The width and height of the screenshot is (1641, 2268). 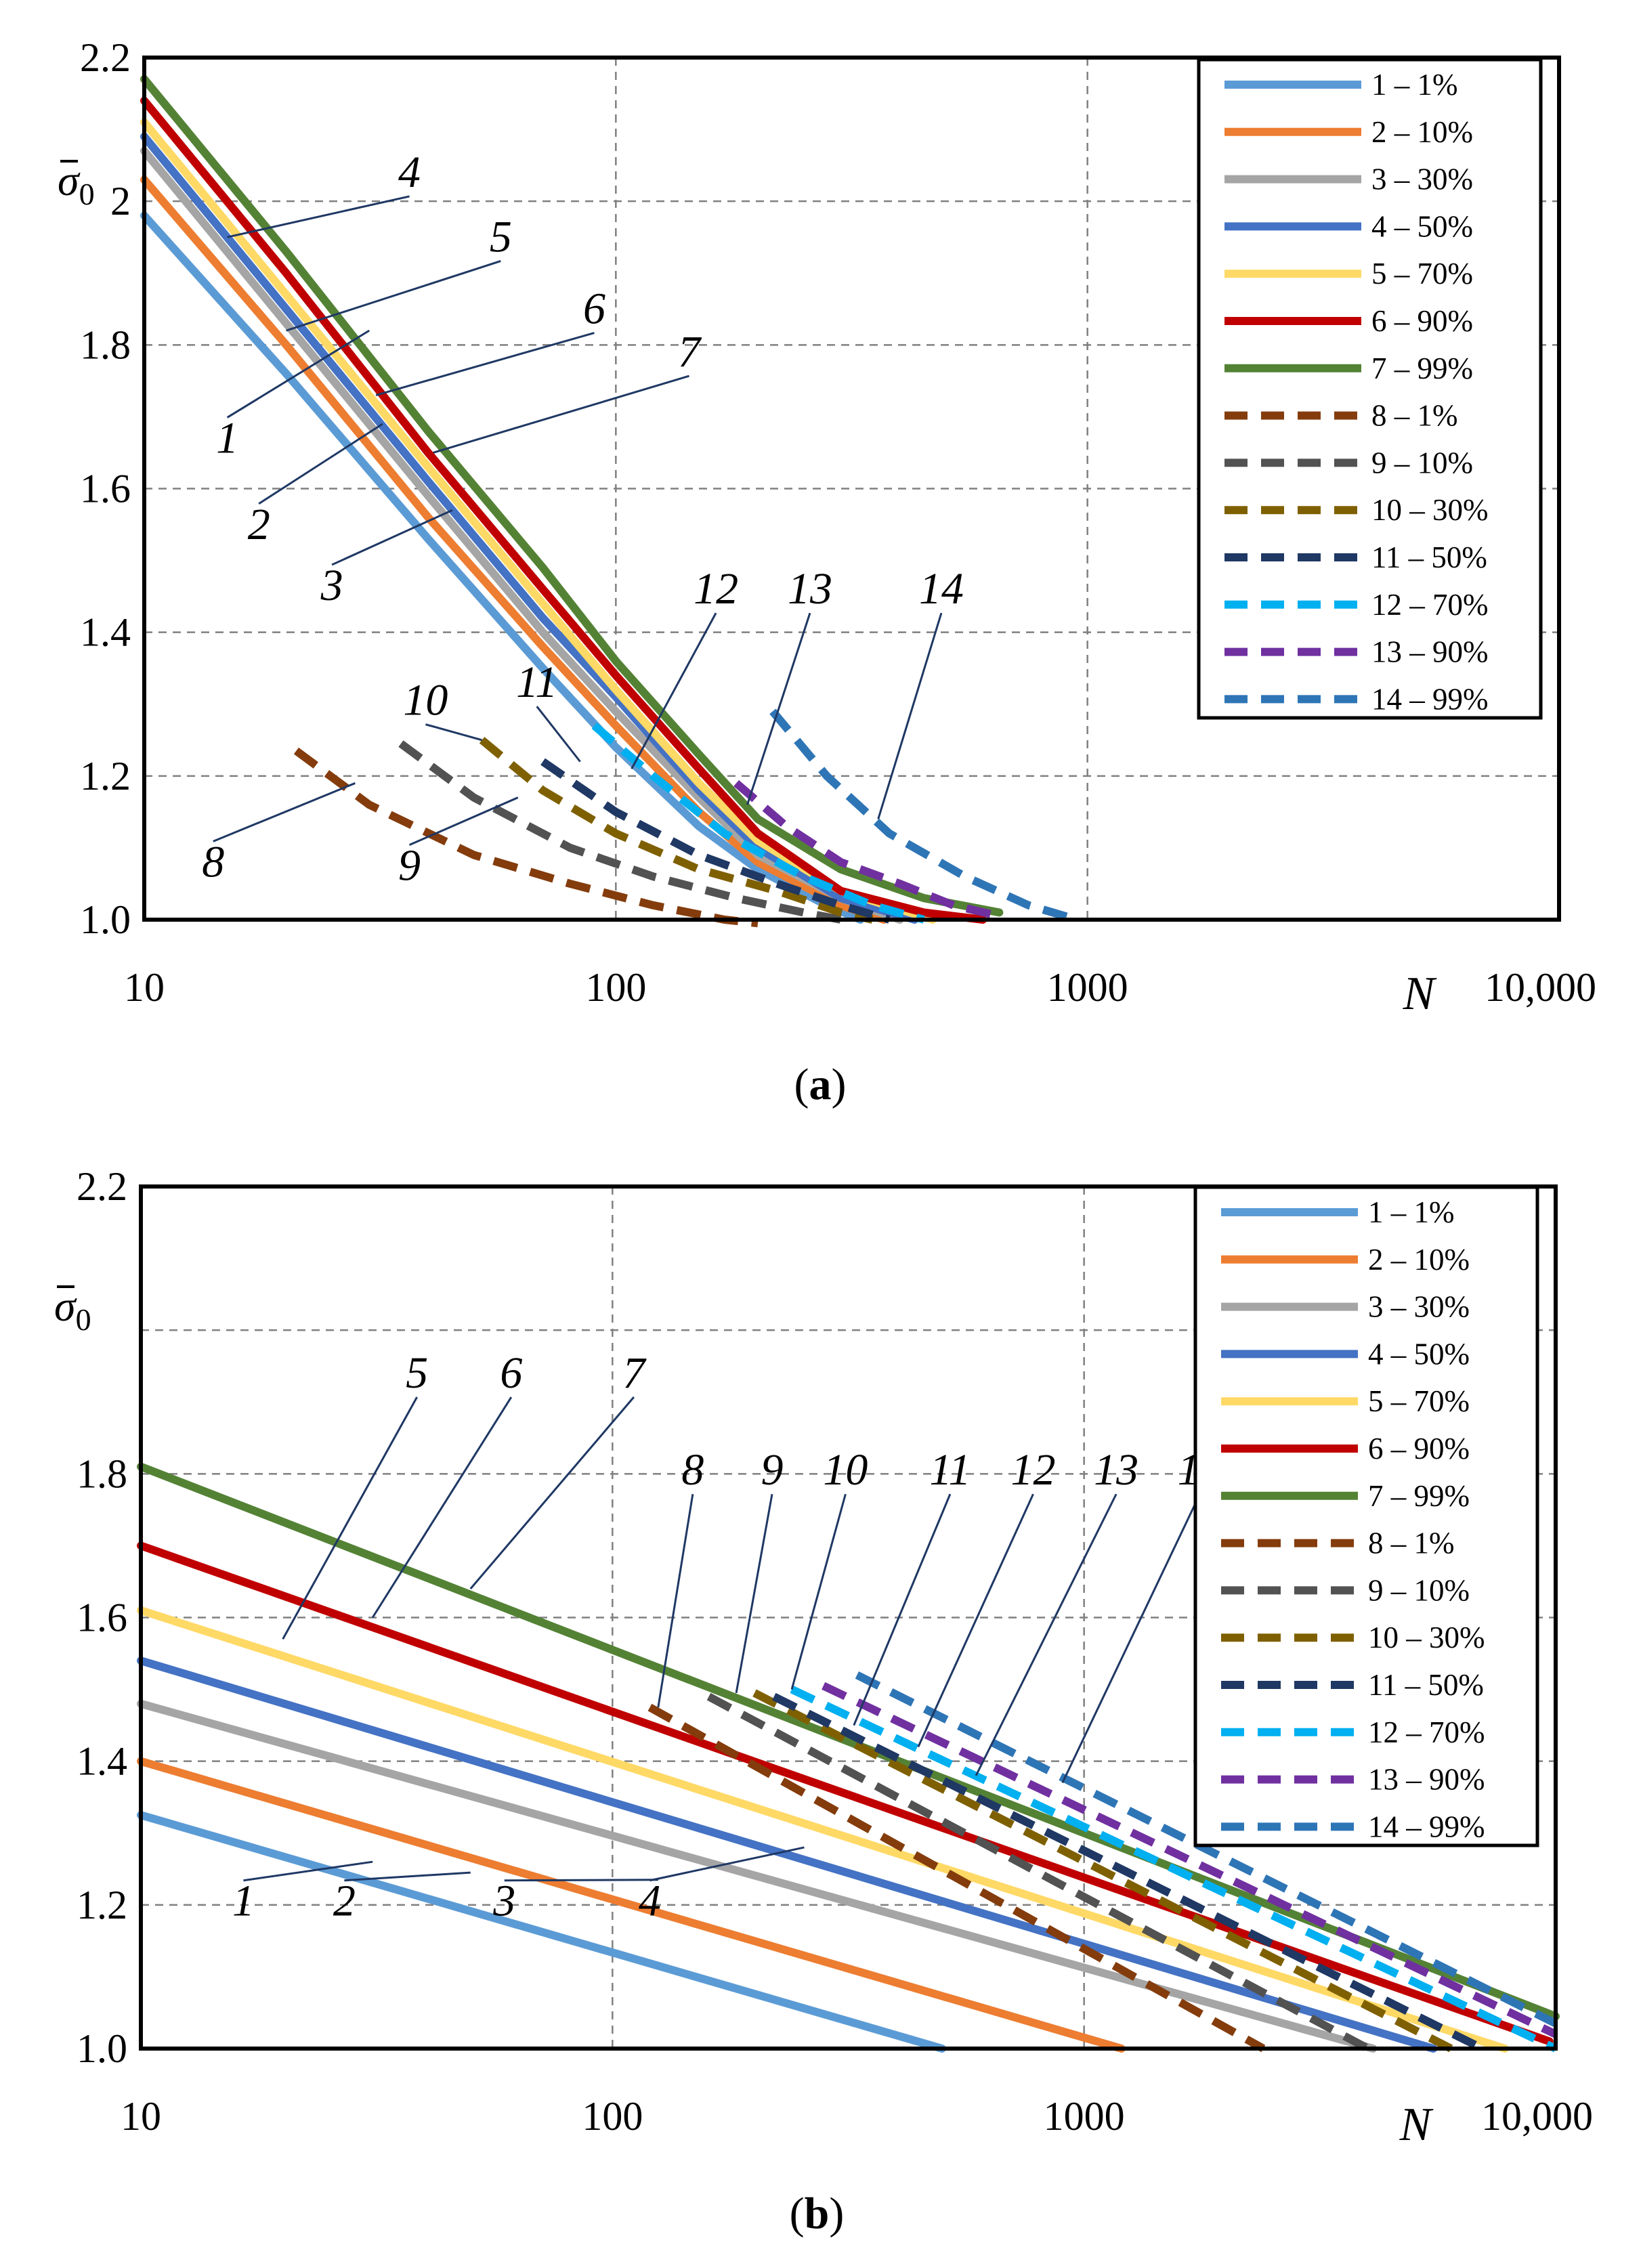 I want to click on curve-label-1: 1, so click(x=227, y=438).